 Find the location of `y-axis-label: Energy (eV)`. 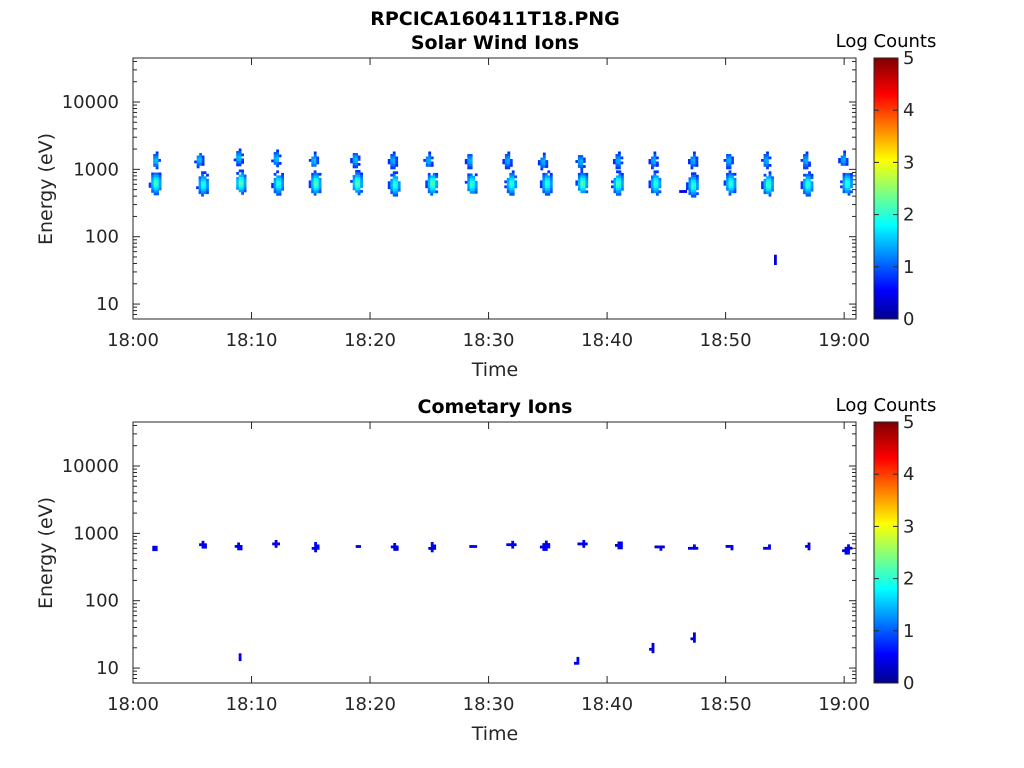

y-axis-label: Energy (eV) is located at coordinates (46, 553).